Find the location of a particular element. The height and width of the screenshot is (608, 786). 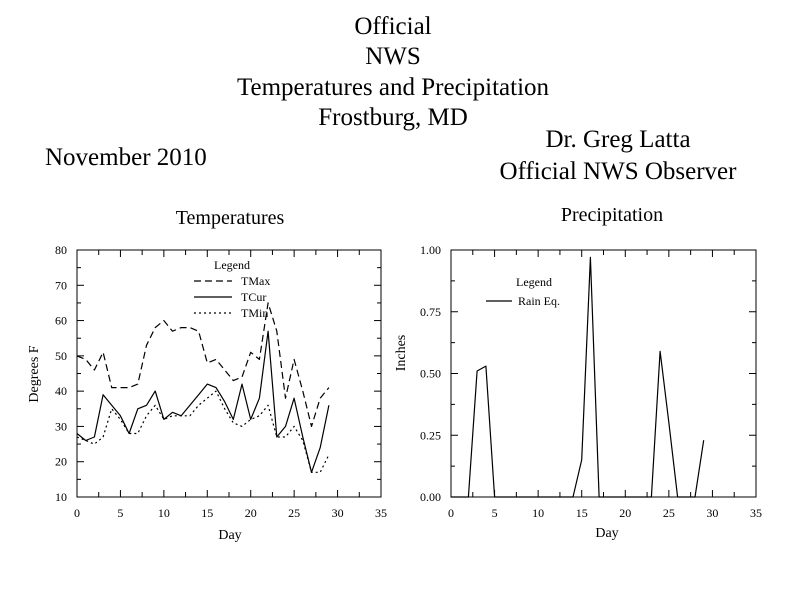

title-line-1: Official is located at coordinates (393, 26).